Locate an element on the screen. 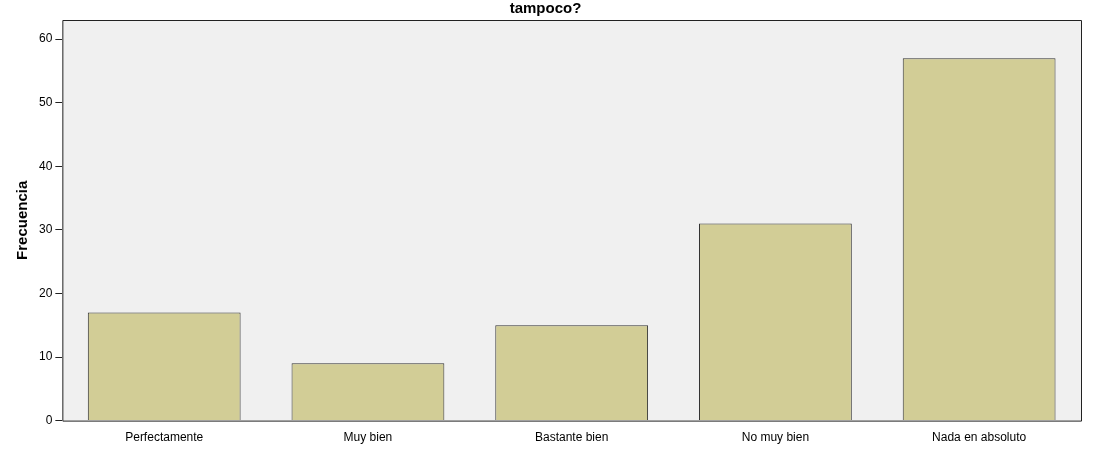  y-tick-label: 20 is located at coordinates (45, 292).